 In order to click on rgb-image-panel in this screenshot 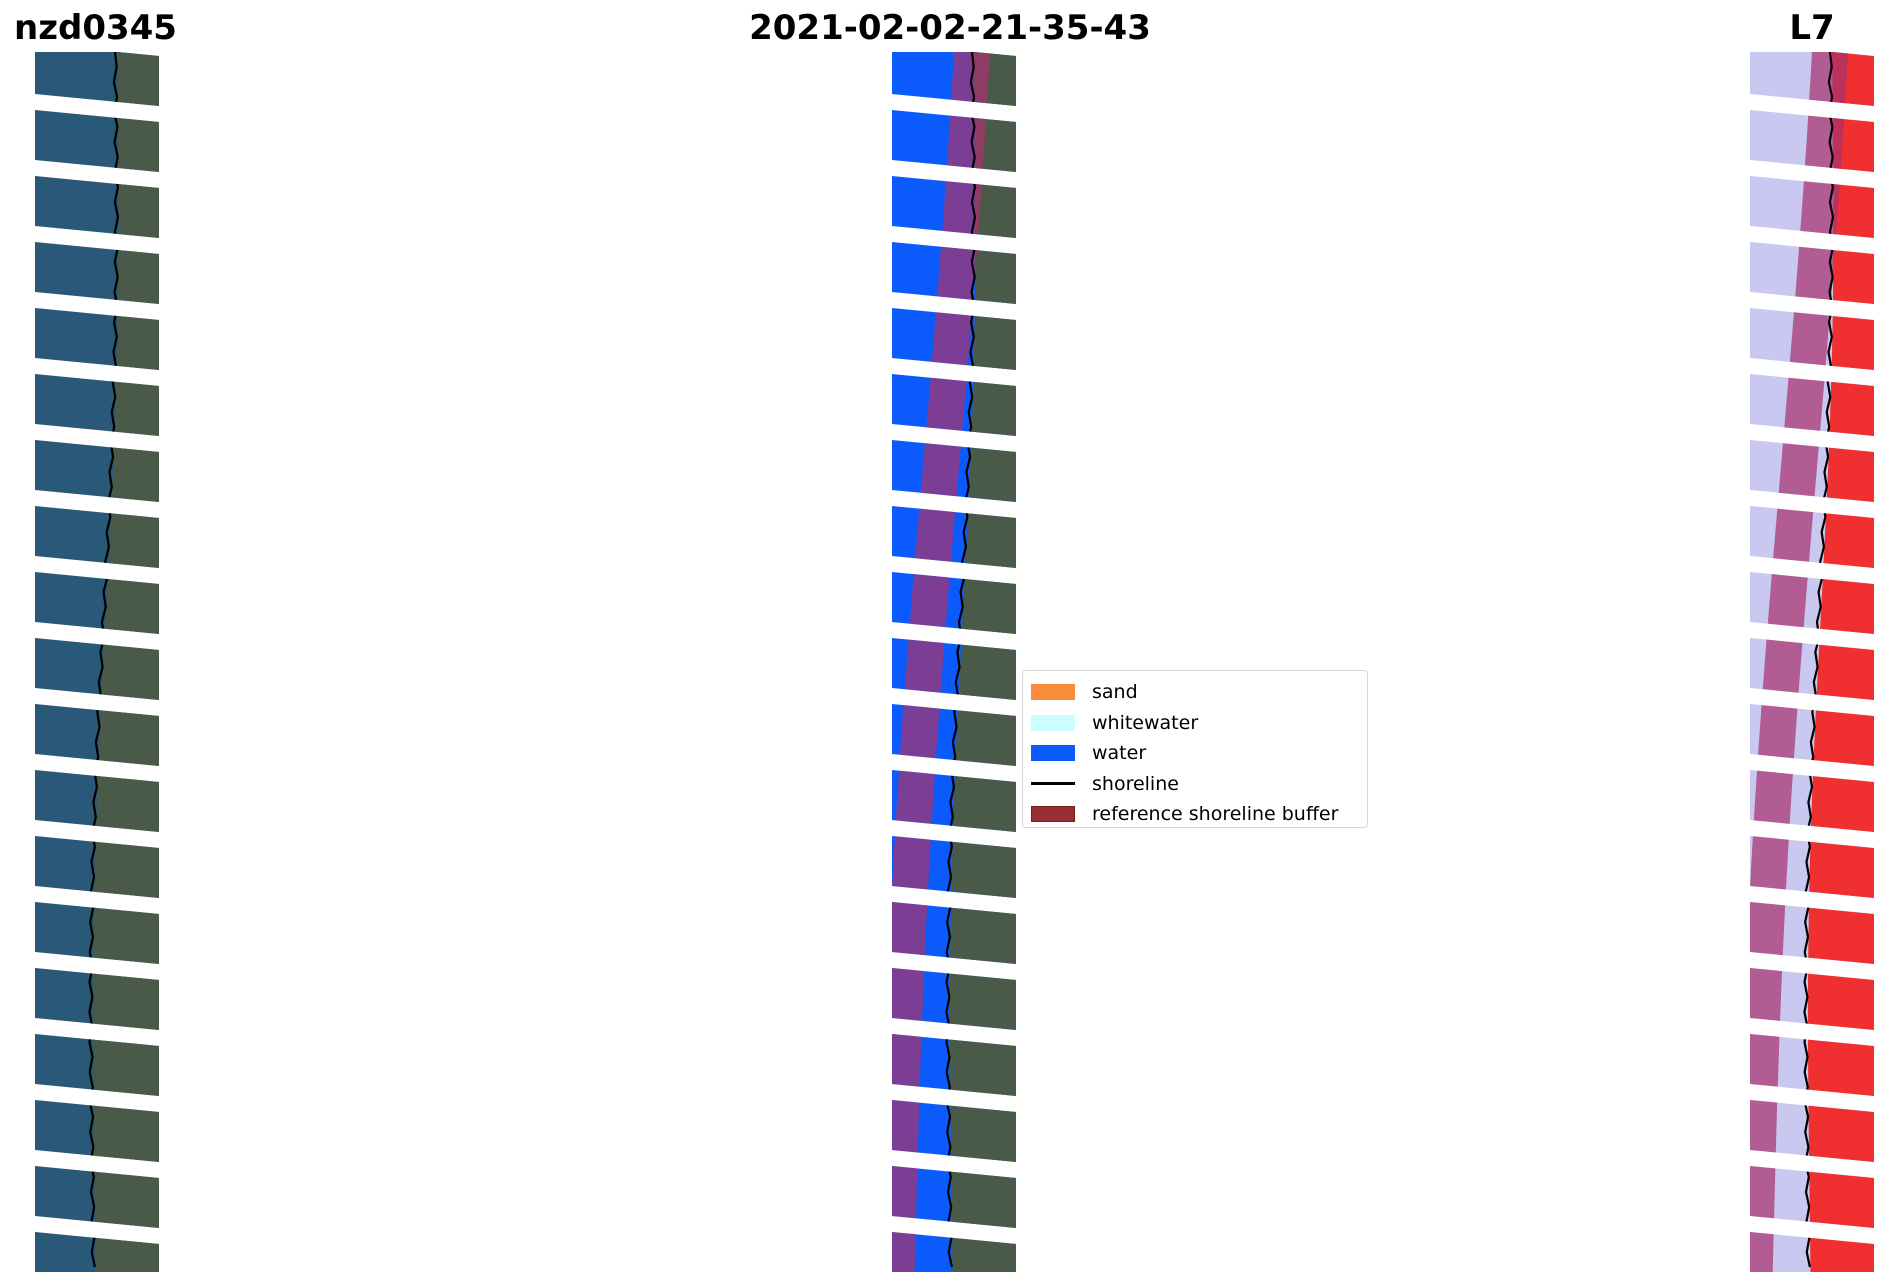, I will do `click(97, 662)`.